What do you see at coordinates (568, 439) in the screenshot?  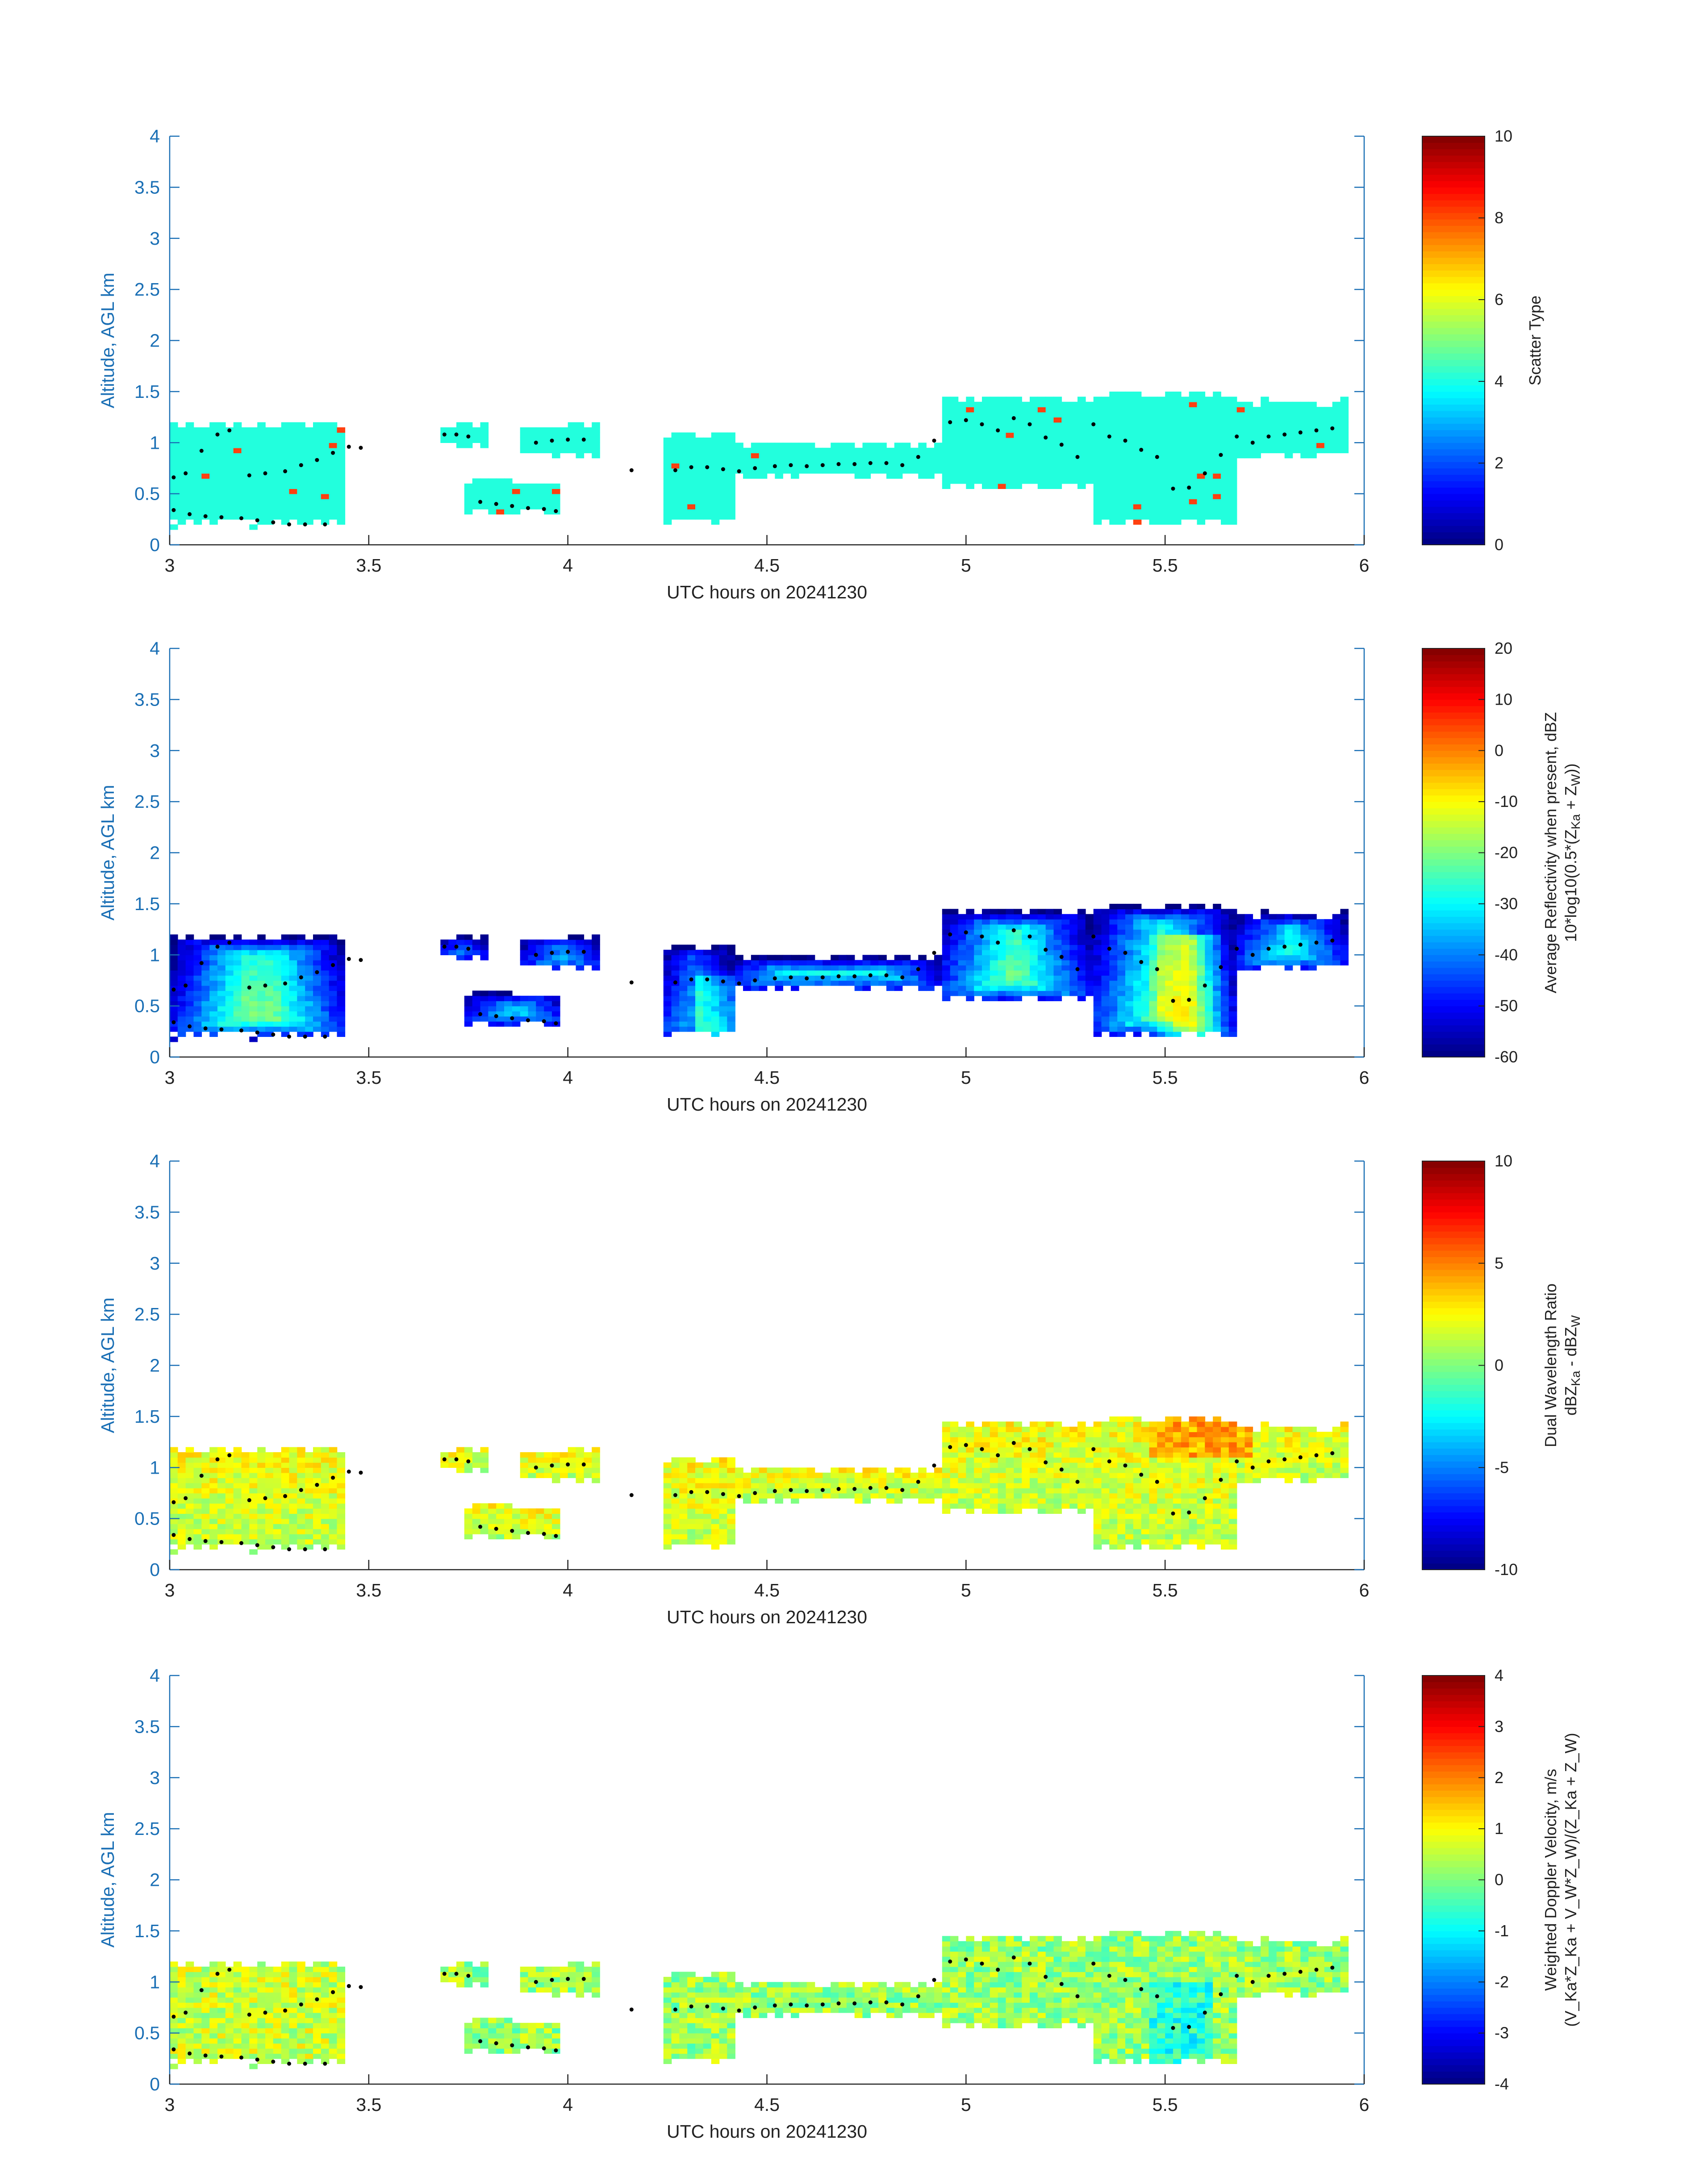 I see `cloud-base-point` at bounding box center [568, 439].